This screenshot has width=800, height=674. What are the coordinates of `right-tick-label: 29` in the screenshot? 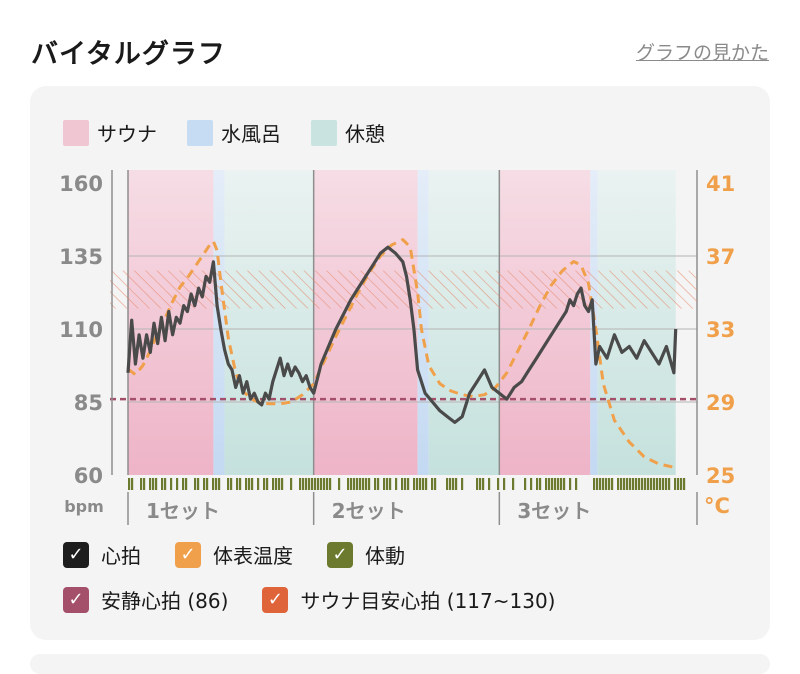 It's located at (720, 403).